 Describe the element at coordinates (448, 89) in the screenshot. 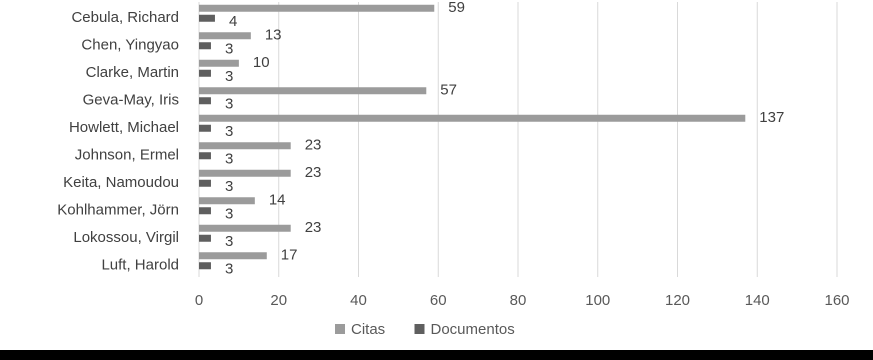

I see `data-label-citas: 57` at that location.